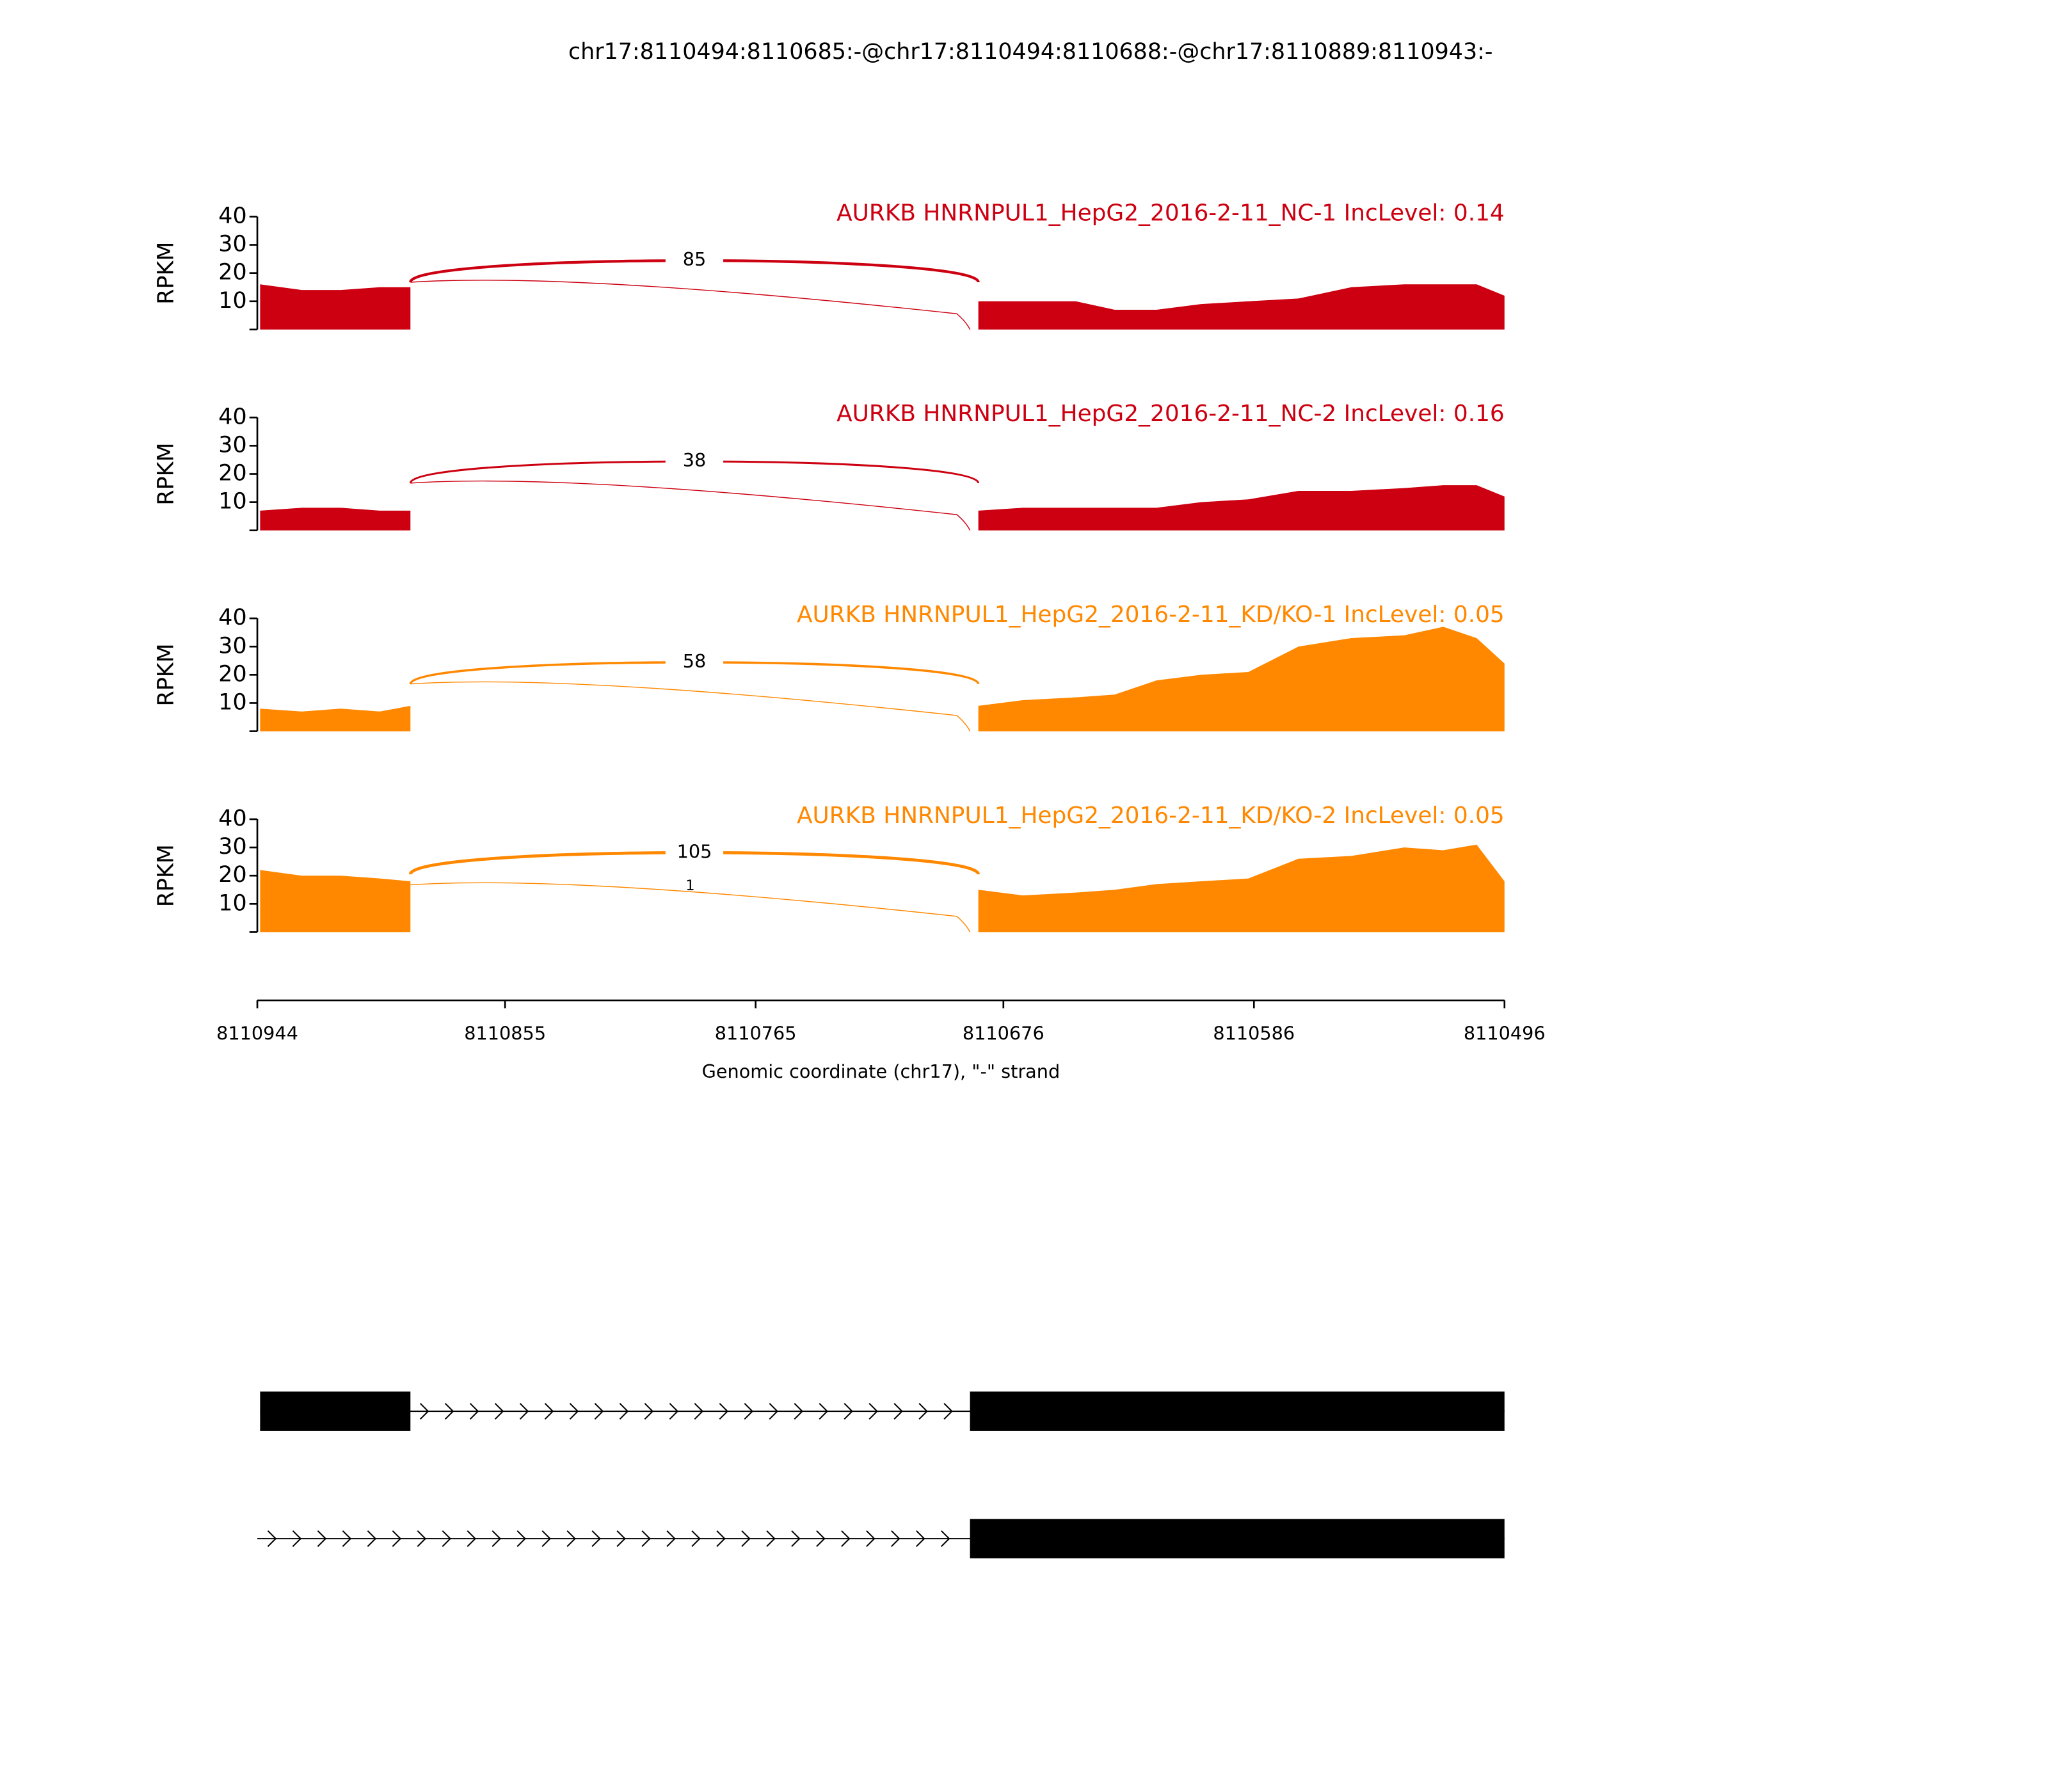 The height and width of the screenshot is (1792, 2048). What do you see at coordinates (756, 1033) in the screenshot?
I see `x-tick-label: 8110765` at bounding box center [756, 1033].